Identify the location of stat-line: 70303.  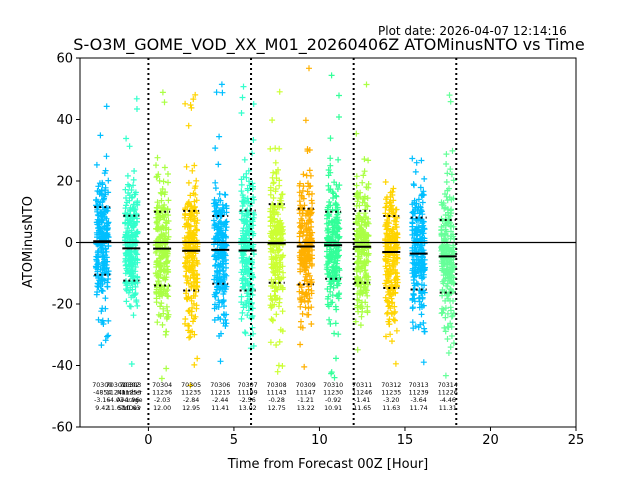
(131, 385).